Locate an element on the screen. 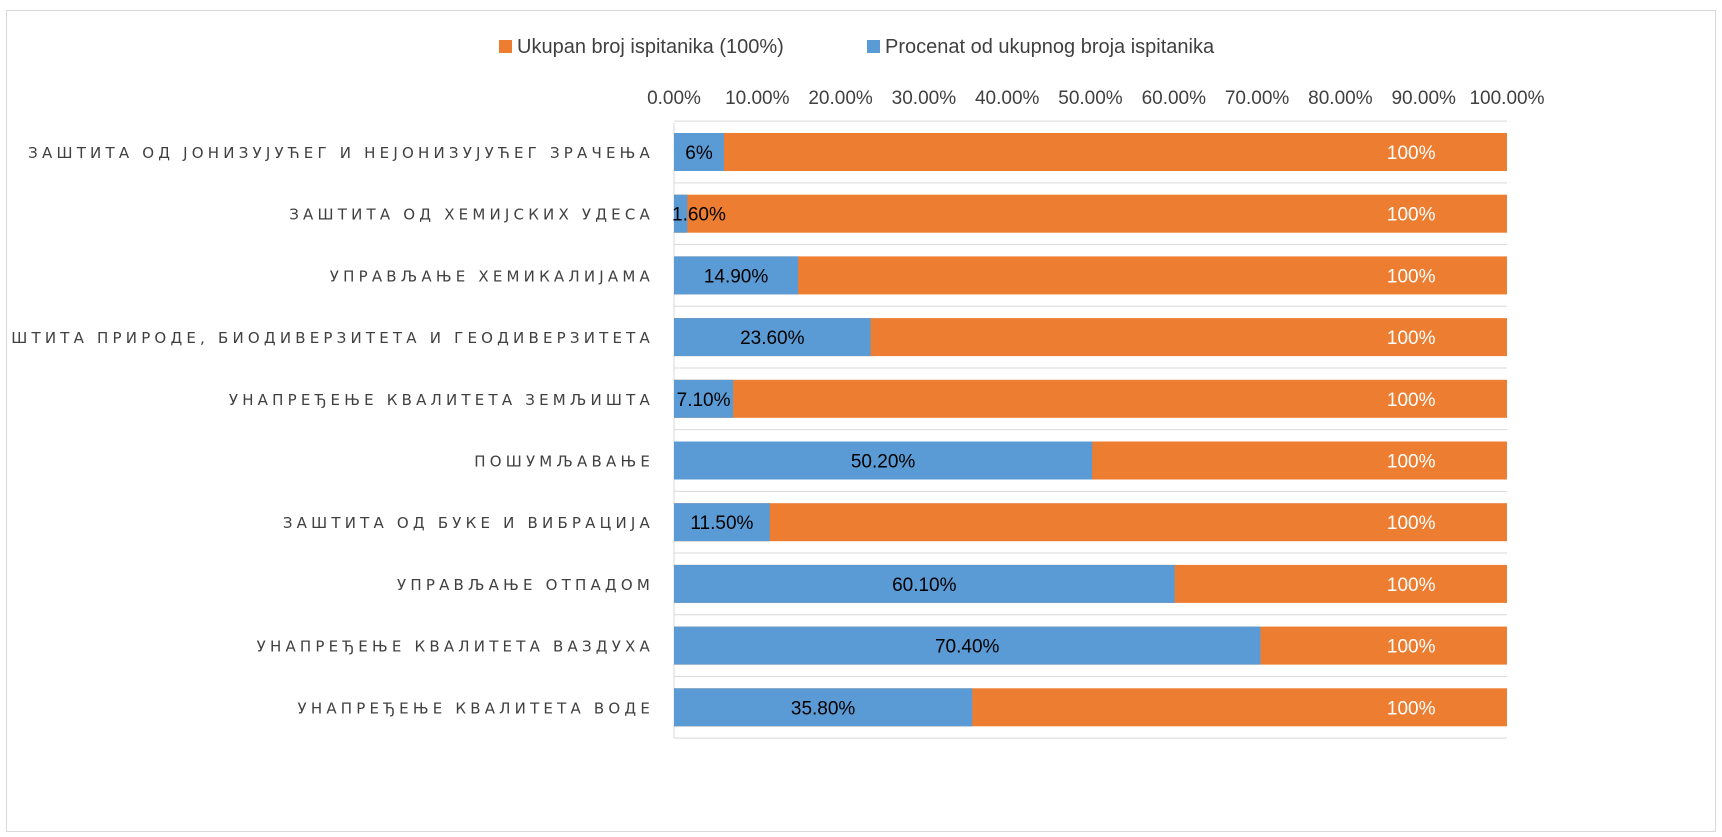  category-label: ЗАШТИТА ОД ХЕМИЈСКИХ УДЕСА is located at coordinates (471, 215).